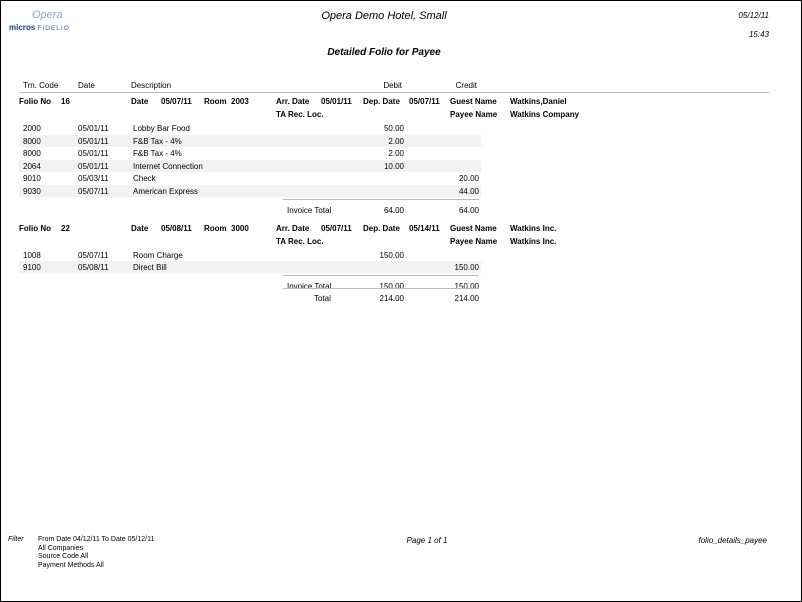  What do you see at coordinates (466, 268) in the screenshot?
I see `trn-credit: 150.00` at bounding box center [466, 268].